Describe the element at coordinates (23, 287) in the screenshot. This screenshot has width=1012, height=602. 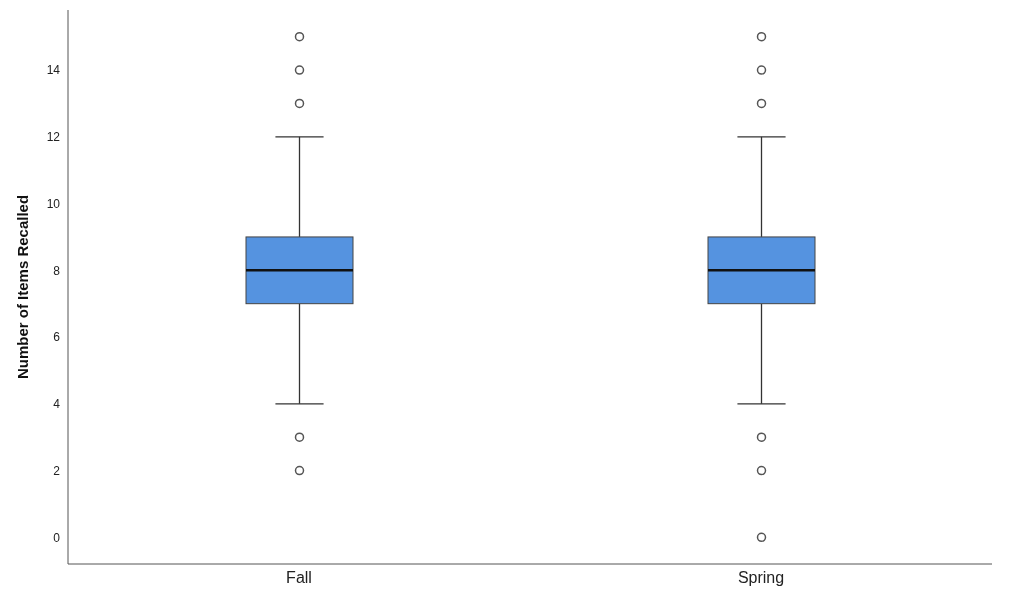
I see `y-axis-title: Number of Items Recalled` at that location.